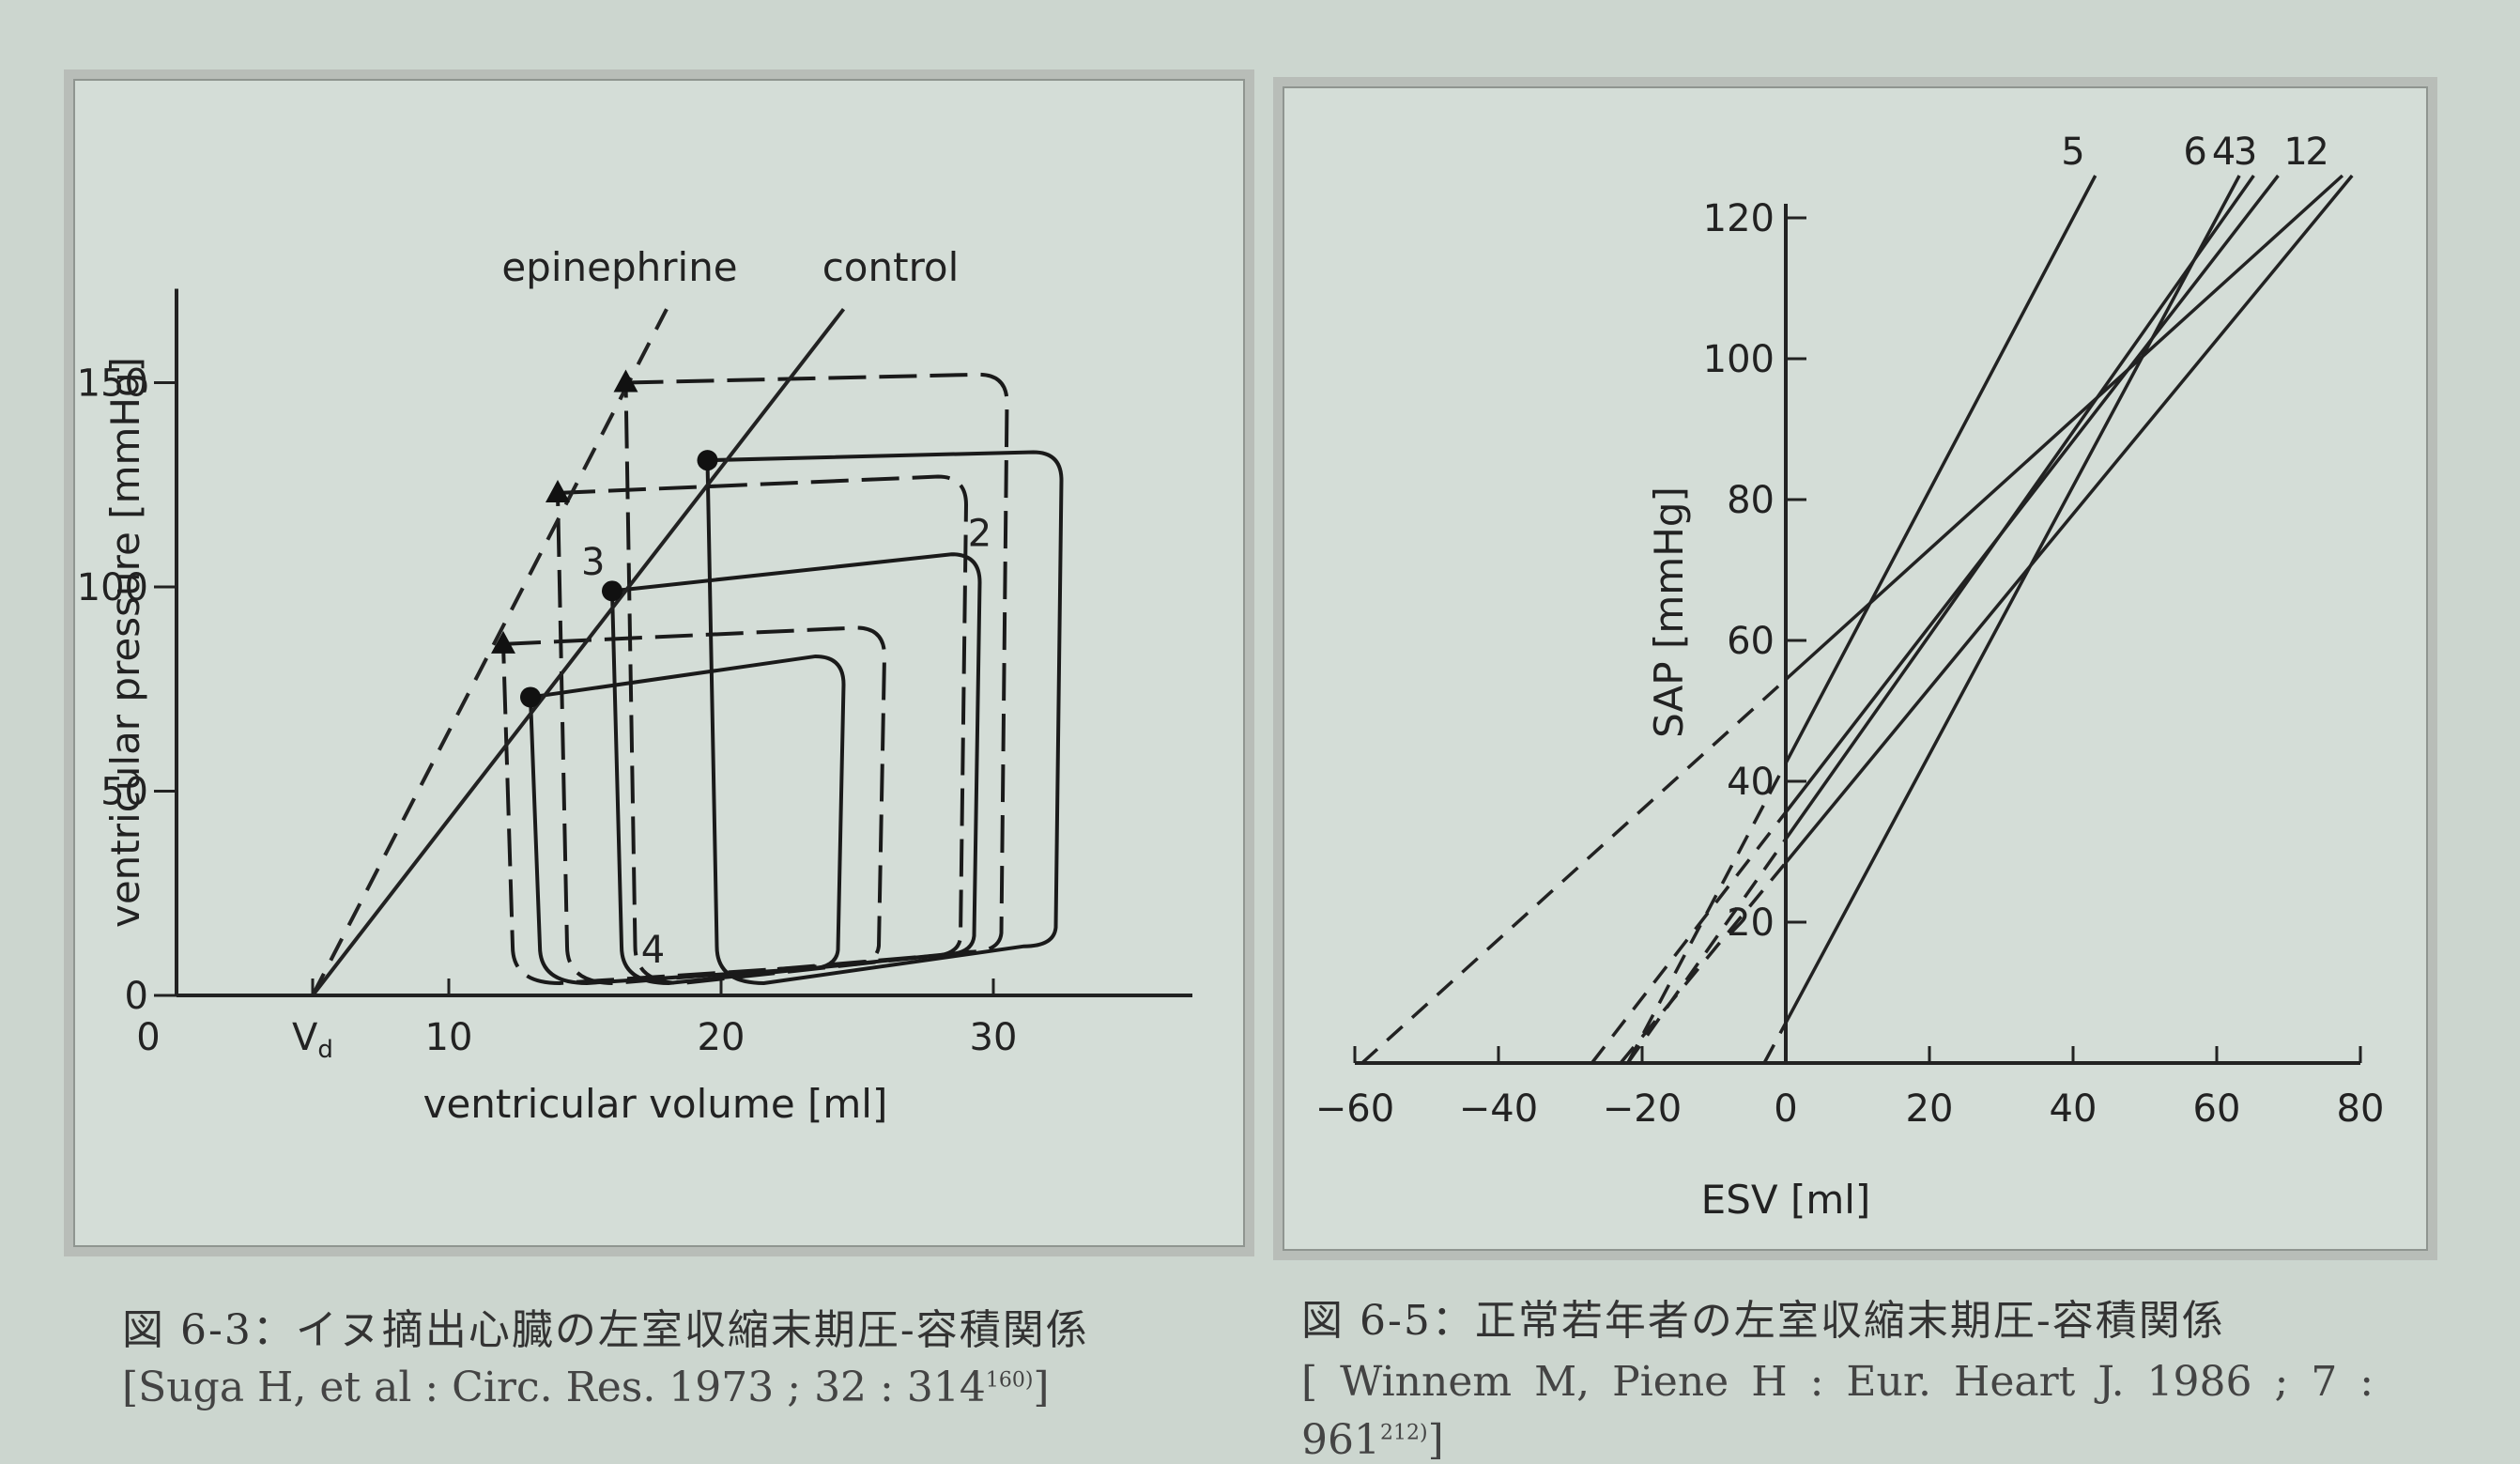 The image size is (2520, 1464). Describe the element at coordinates (2072, 152) in the screenshot. I see `series-label-5: 5` at that location.